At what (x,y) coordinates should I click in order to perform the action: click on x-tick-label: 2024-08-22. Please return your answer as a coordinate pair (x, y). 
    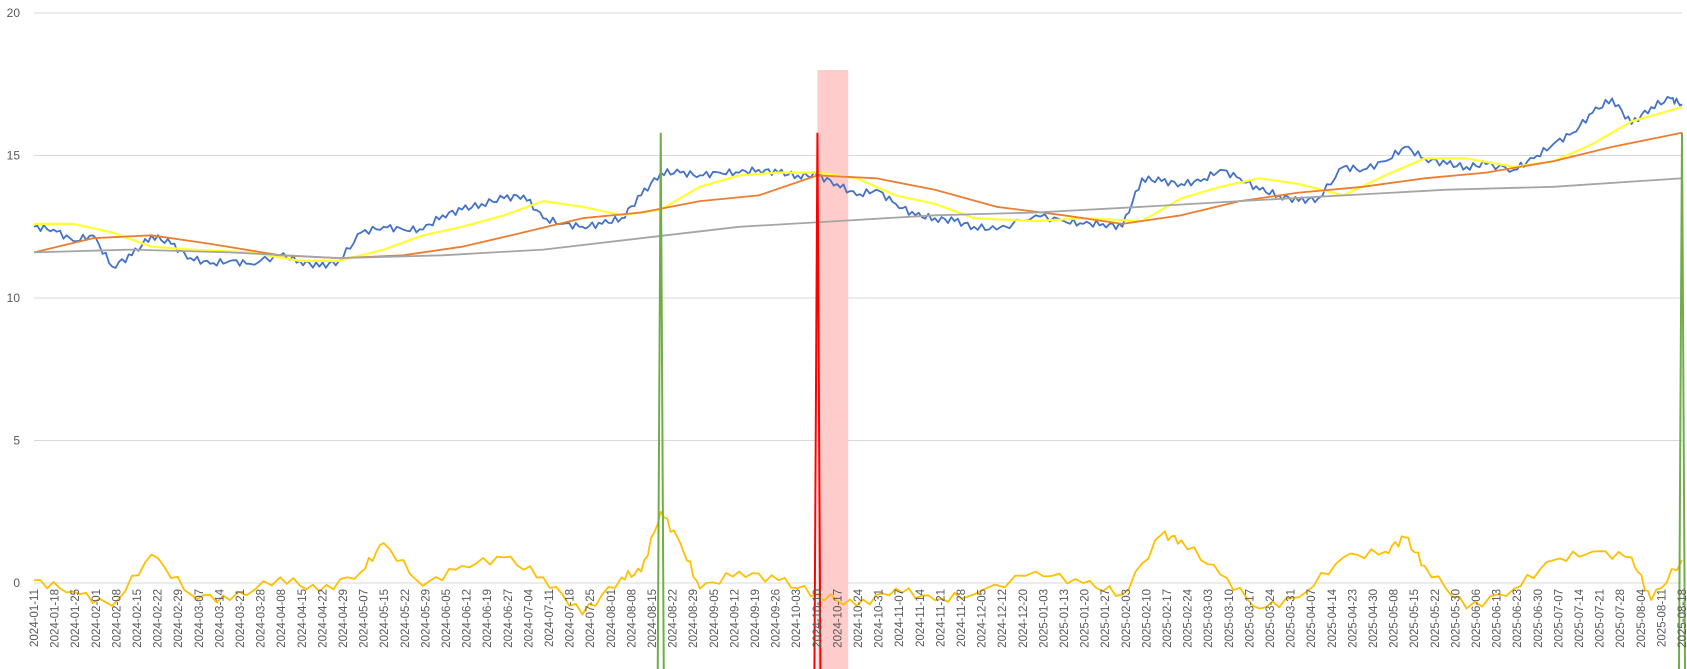
    Looking at the image, I should click on (674, 618).